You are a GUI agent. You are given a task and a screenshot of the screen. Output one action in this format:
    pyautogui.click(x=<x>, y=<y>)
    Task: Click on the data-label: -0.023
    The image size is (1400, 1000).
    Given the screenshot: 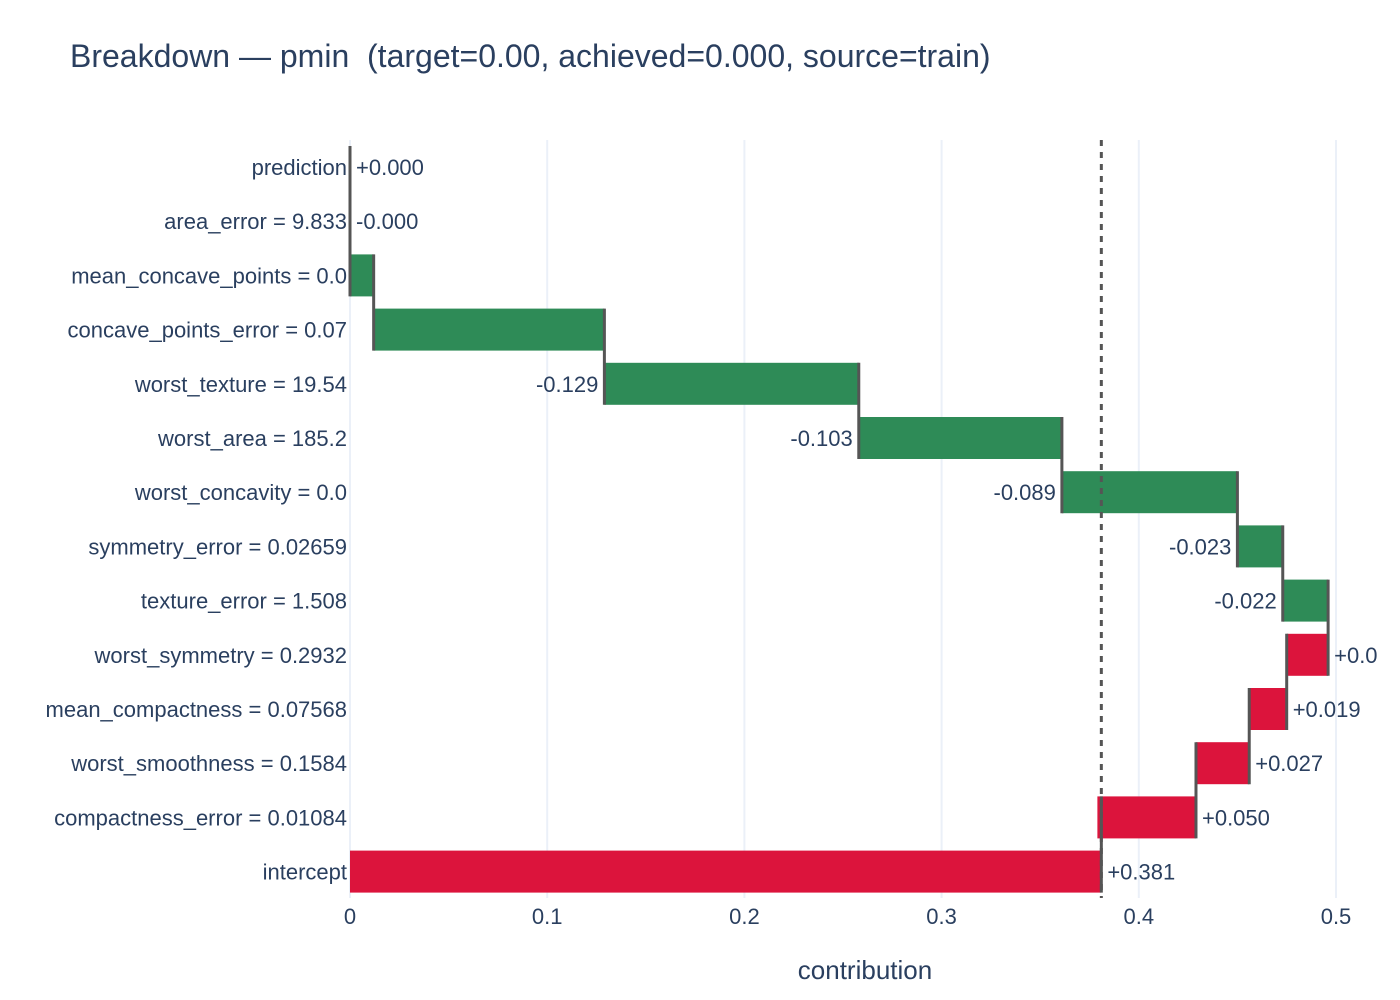 What is the action you would take?
    pyautogui.click(x=1200, y=546)
    